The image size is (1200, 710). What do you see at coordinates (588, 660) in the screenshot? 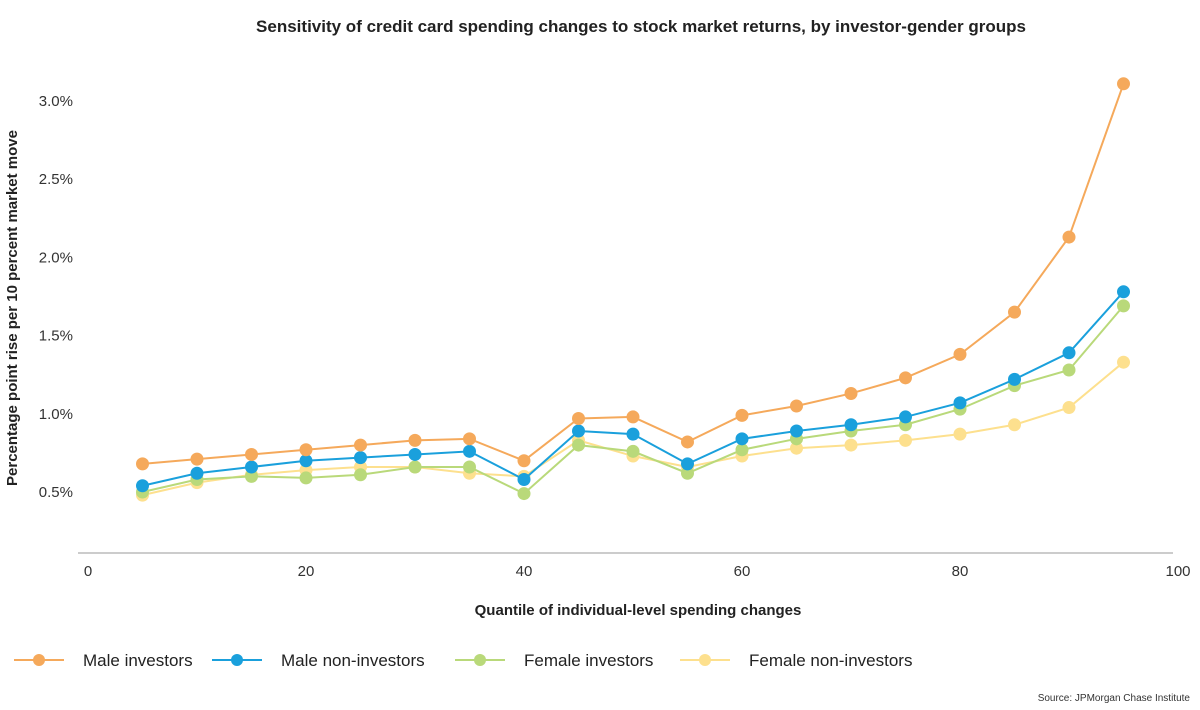
I see `legend-label: Female investors` at bounding box center [588, 660].